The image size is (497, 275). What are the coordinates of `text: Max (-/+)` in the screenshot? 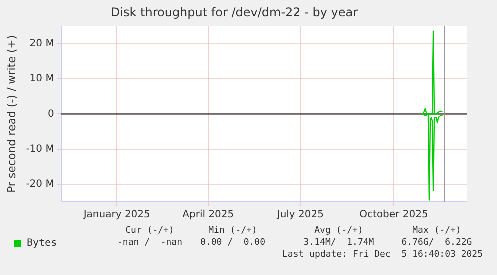 It's located at (437, 231).